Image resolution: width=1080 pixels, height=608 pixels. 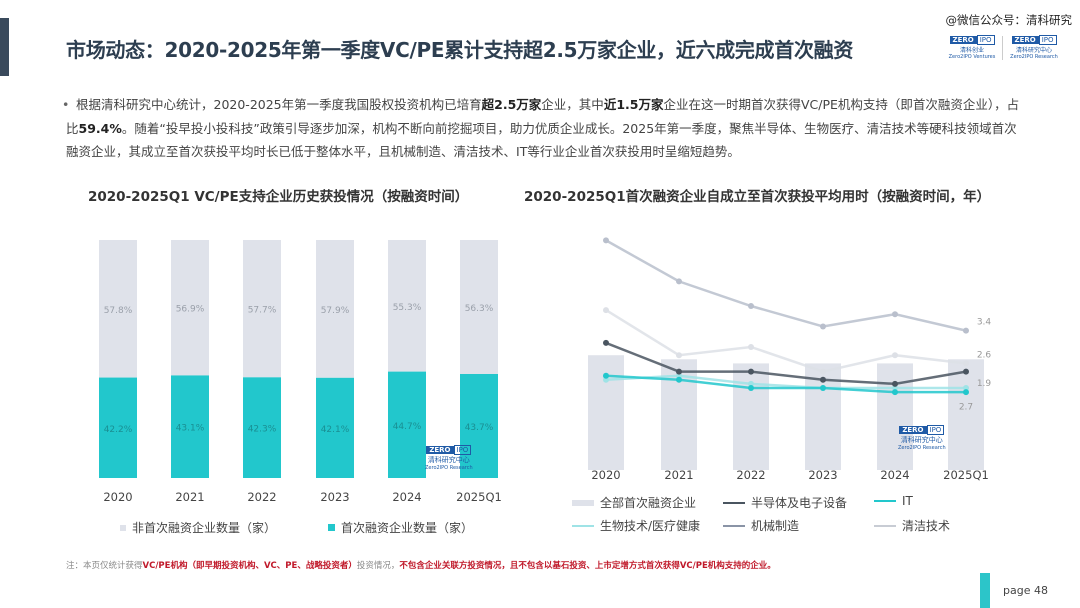 What do you see at coordinates (972, 57) in the screenshot?
I see `logo-sub: Zero2IPO Ventures` at bounding box center [972, 57].